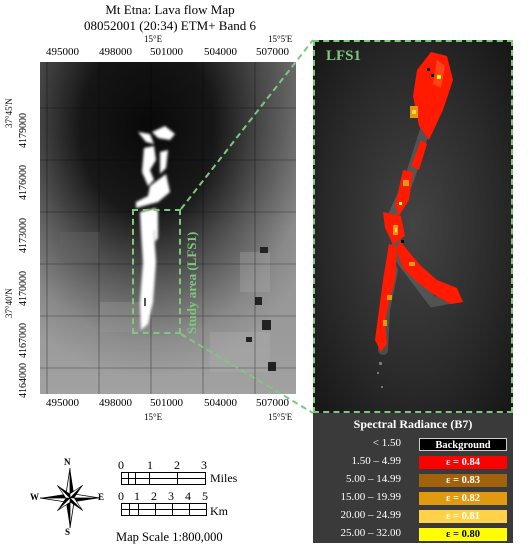  I want to click on miles-tick: 3, so click(204, 465).